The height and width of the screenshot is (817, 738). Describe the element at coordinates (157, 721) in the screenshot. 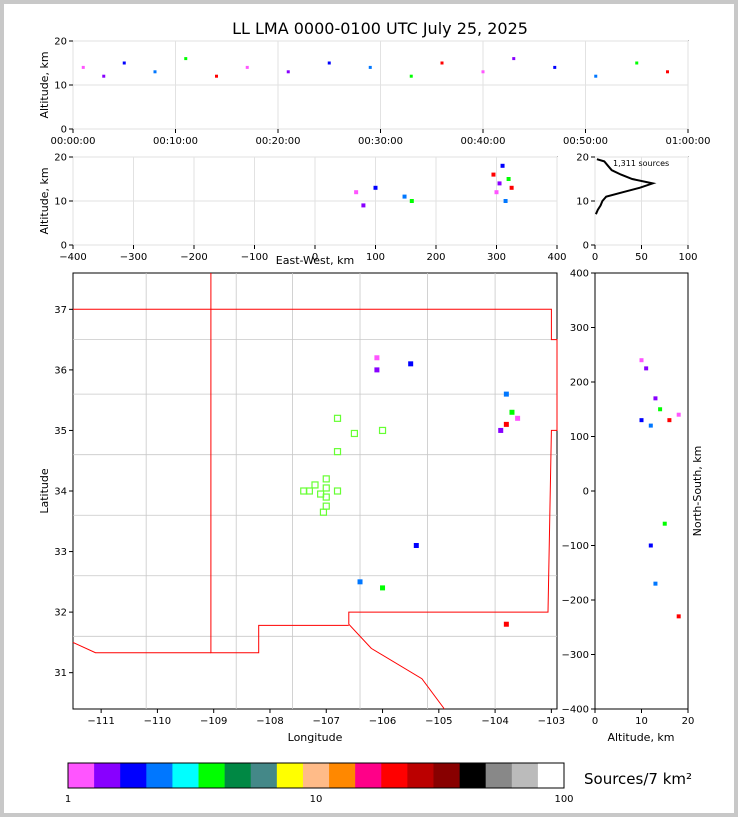

I see `map-x-tick-label: −110` at that location.